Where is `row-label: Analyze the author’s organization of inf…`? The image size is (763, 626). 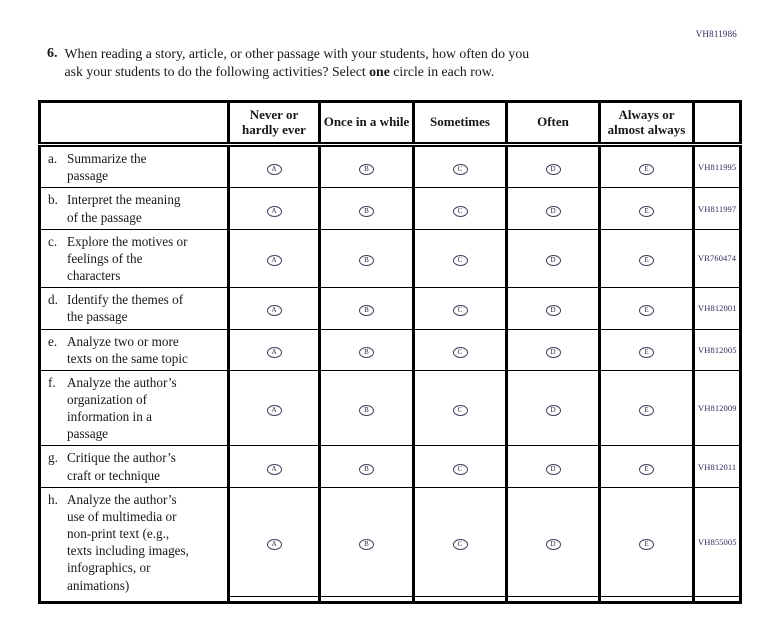
row-label: Analyze the author’s organization of inf… is located at coordinates (122, 408).